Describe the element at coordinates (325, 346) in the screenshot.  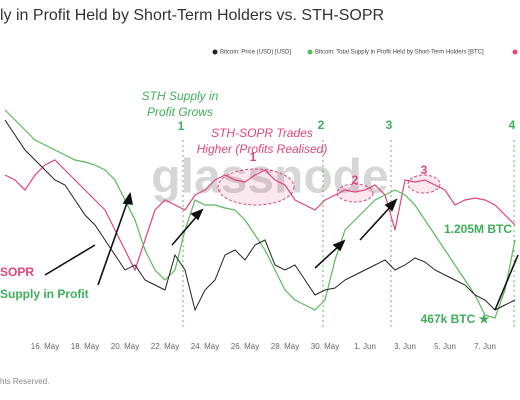
I see `x-tick-label: 30. May` at that location.